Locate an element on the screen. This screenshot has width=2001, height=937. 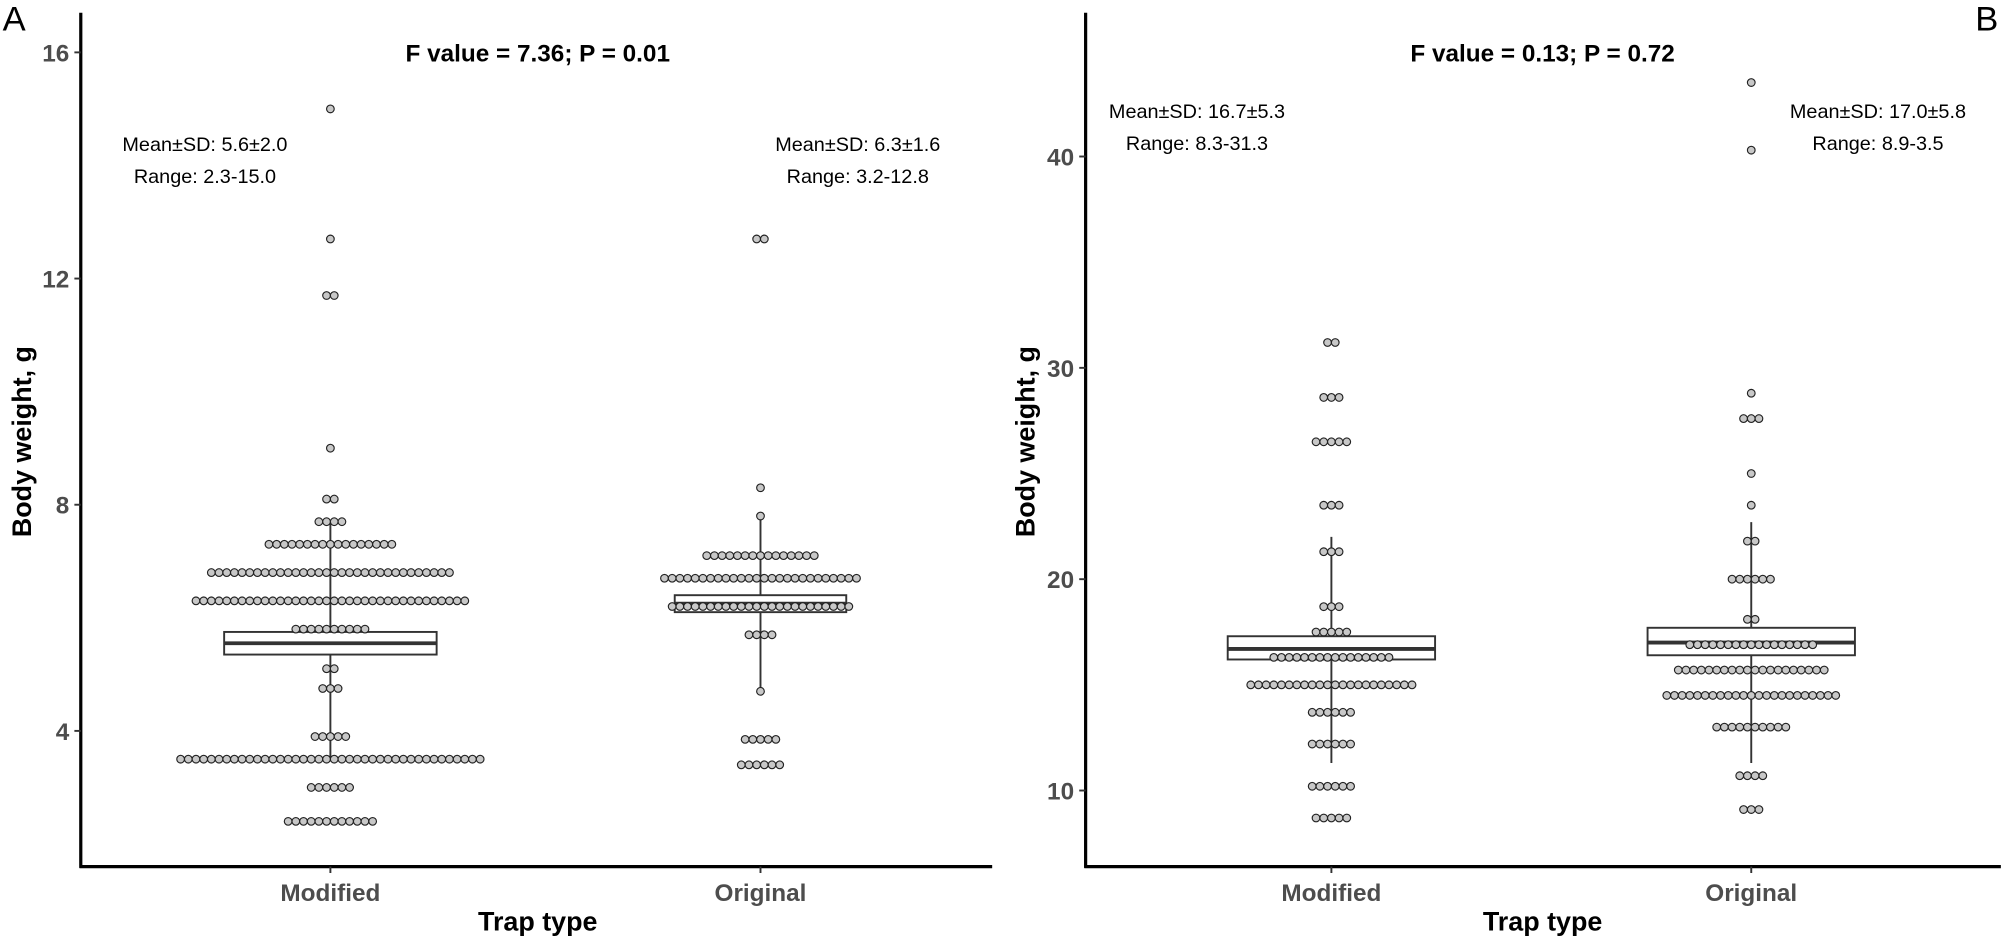
x-tick-label: Original is located at coordinates (761, 893).